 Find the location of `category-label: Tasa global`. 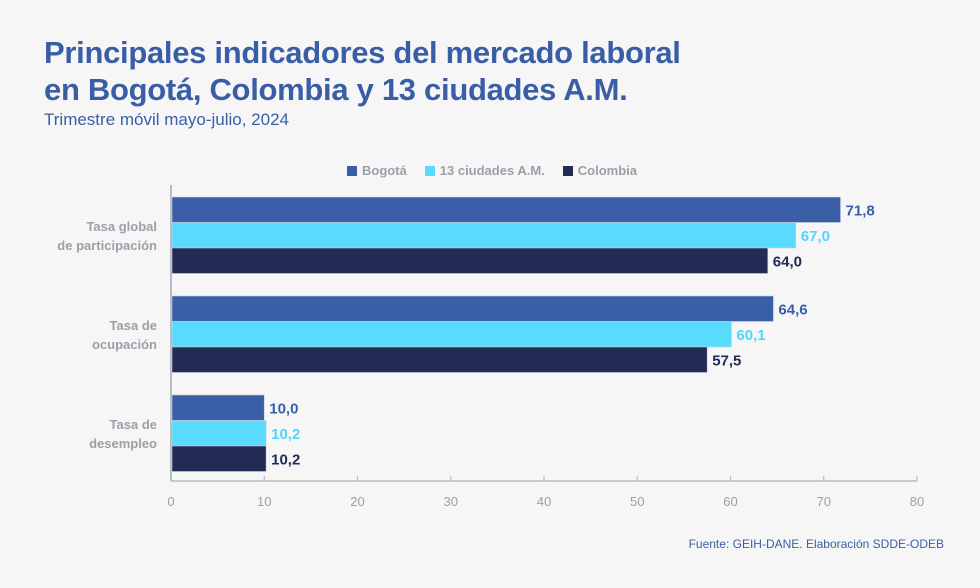

category-label: Tasa global is located at coordinates (121, 226).